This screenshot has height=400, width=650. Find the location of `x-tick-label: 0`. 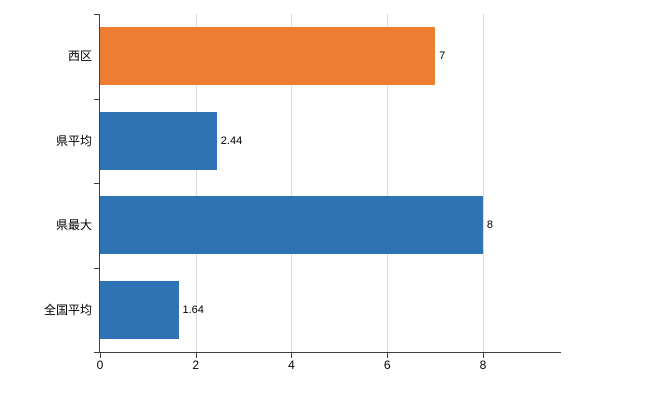

x-tick-label: 0 is located at coordinates (100, 365).